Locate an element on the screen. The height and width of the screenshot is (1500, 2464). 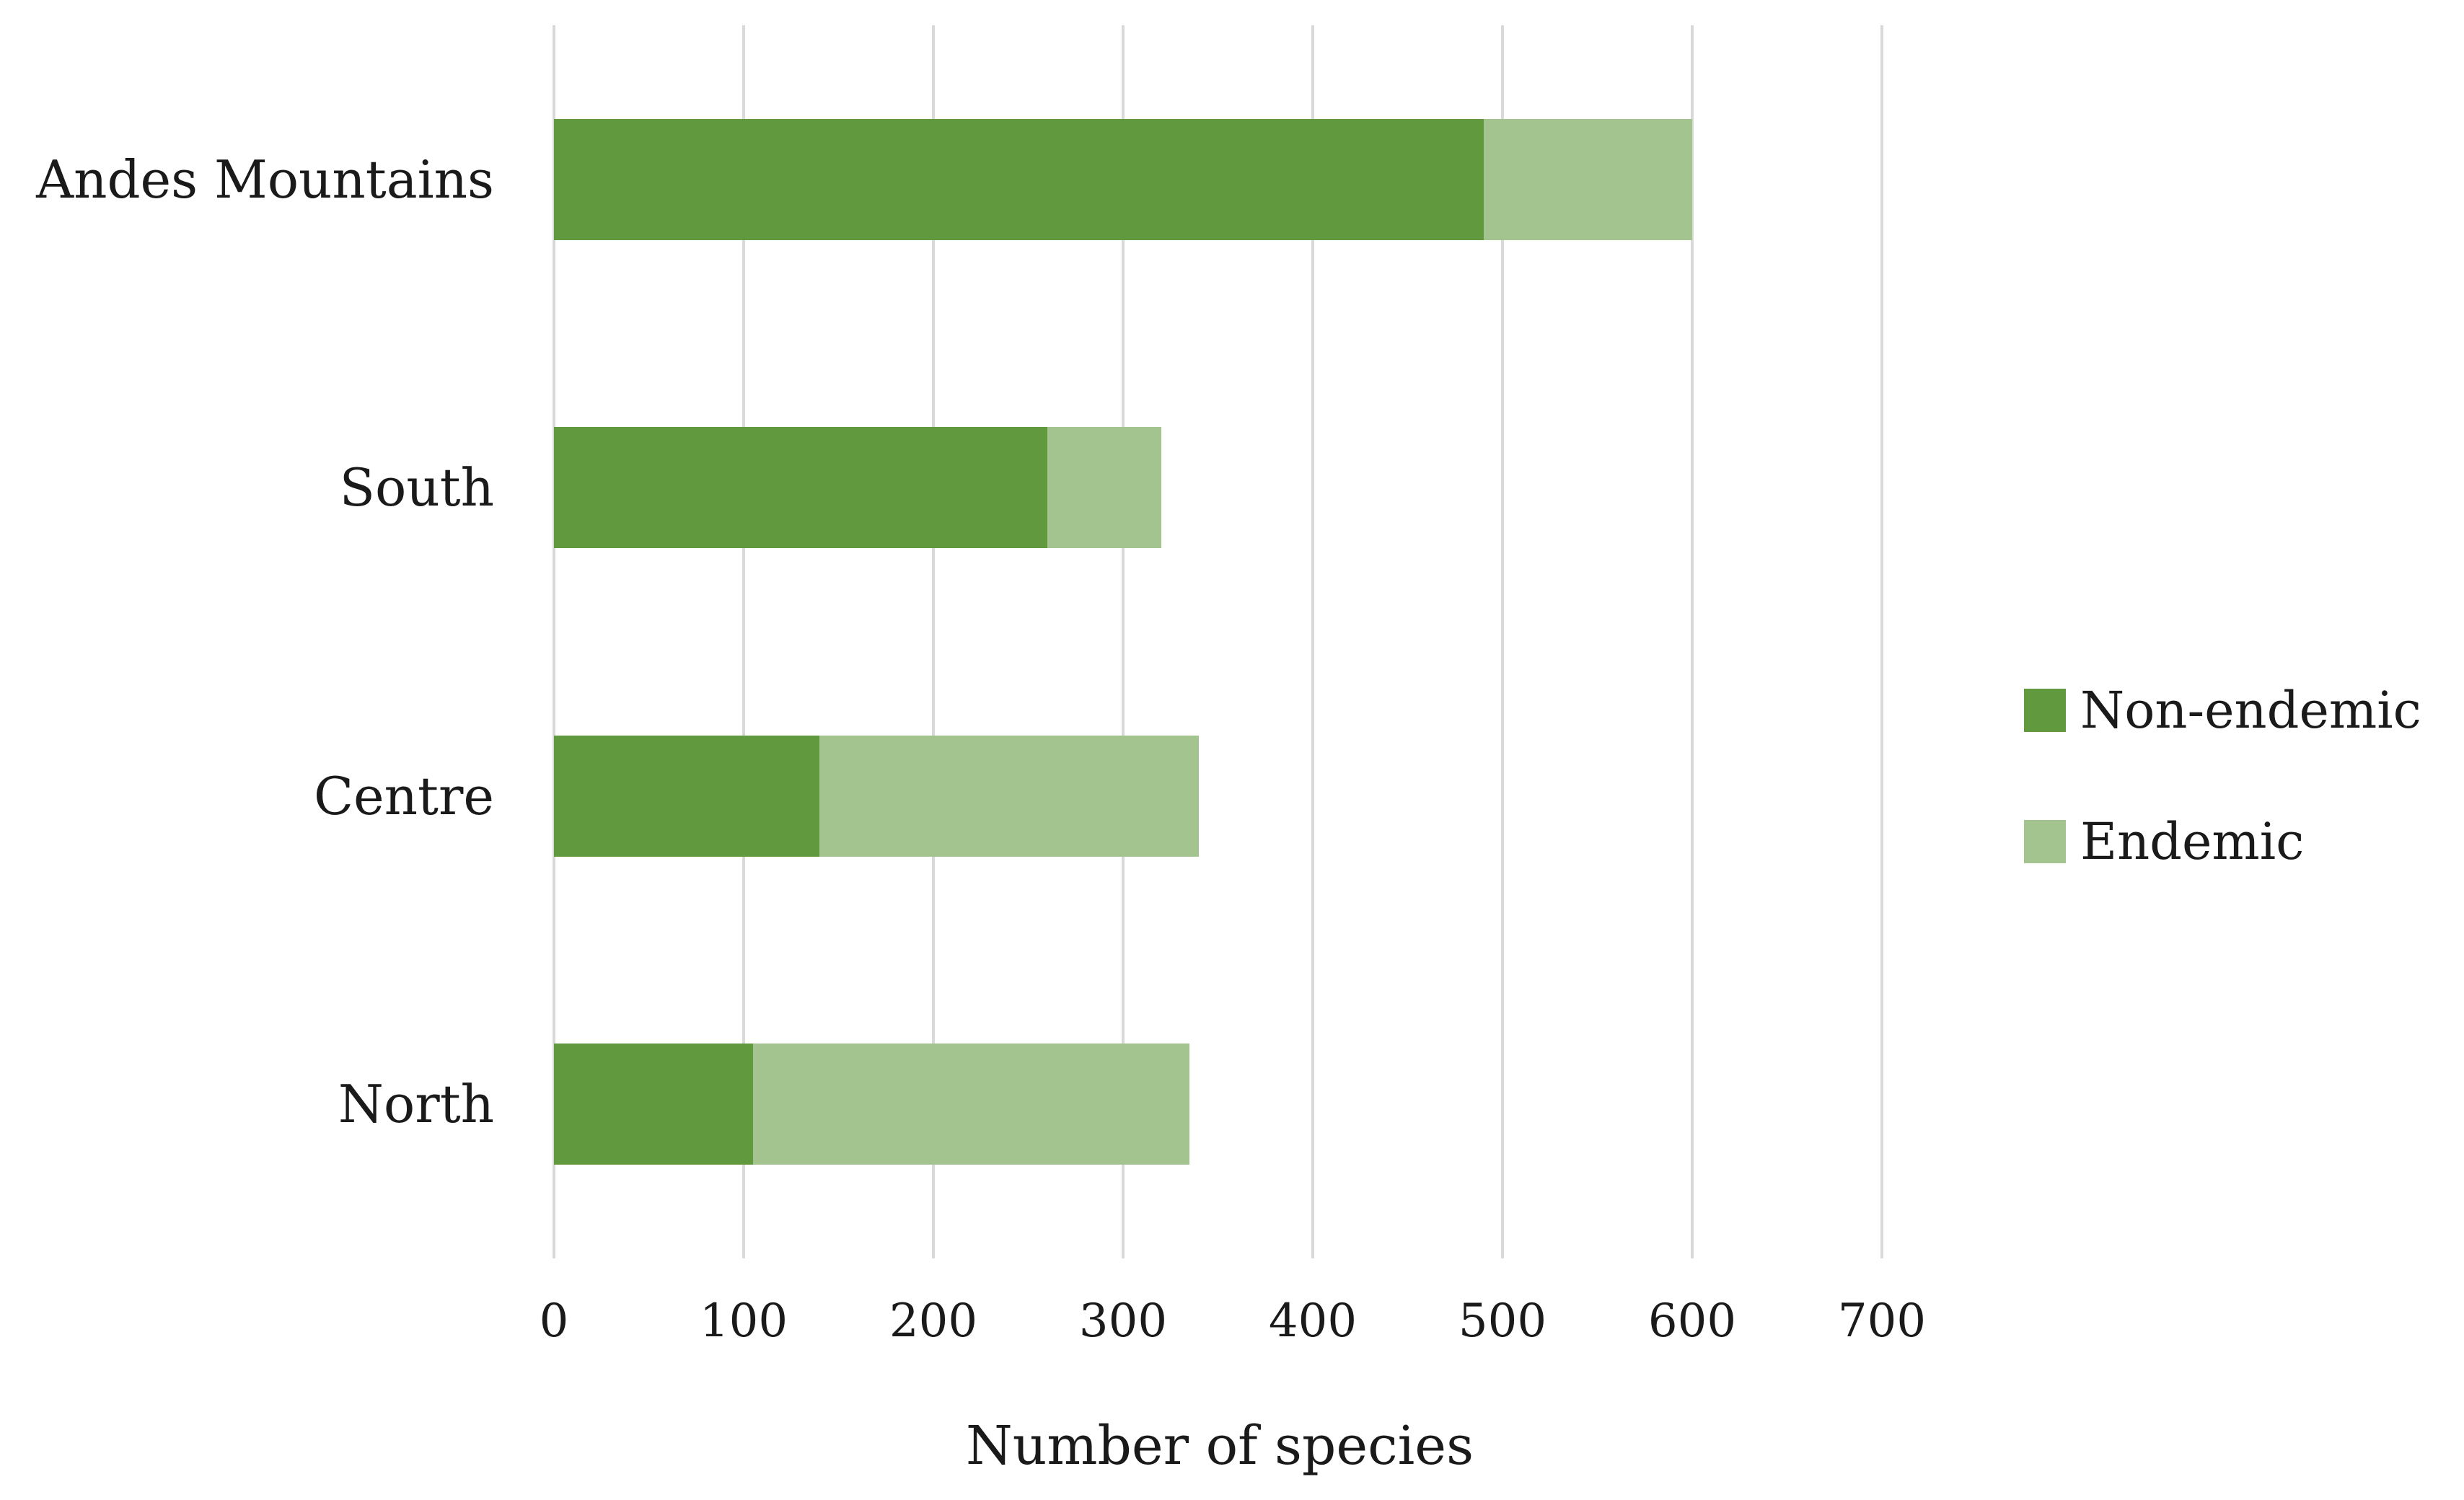
legend-item-endemic: Endemic is located at coordinates (2222, 842).